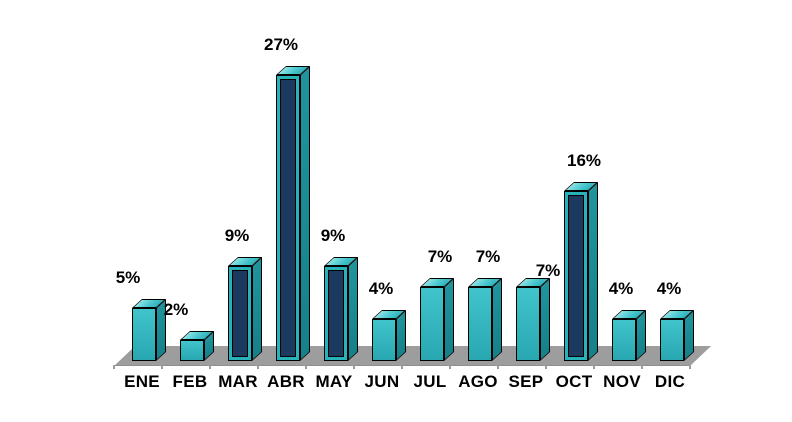  Describe the element at coordinates (526, 381) in the screenshot. I see `category-label-sep: SEP` at that location.